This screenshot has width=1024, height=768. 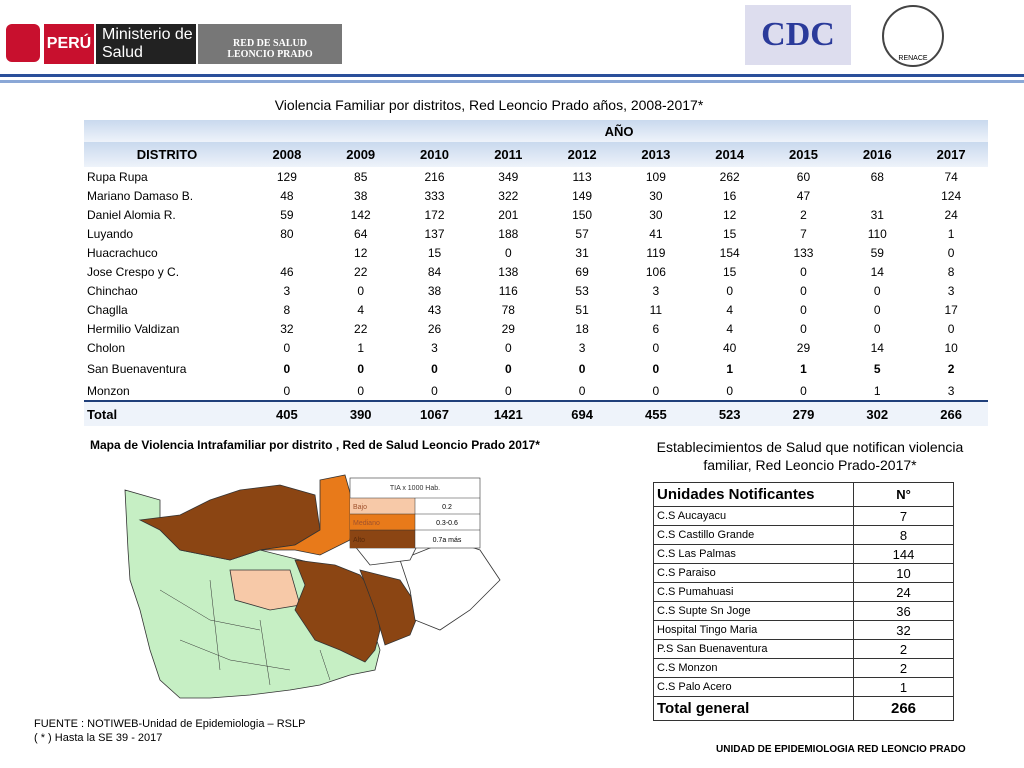 I want to click on cell: 48, so click(x=287, y=195).